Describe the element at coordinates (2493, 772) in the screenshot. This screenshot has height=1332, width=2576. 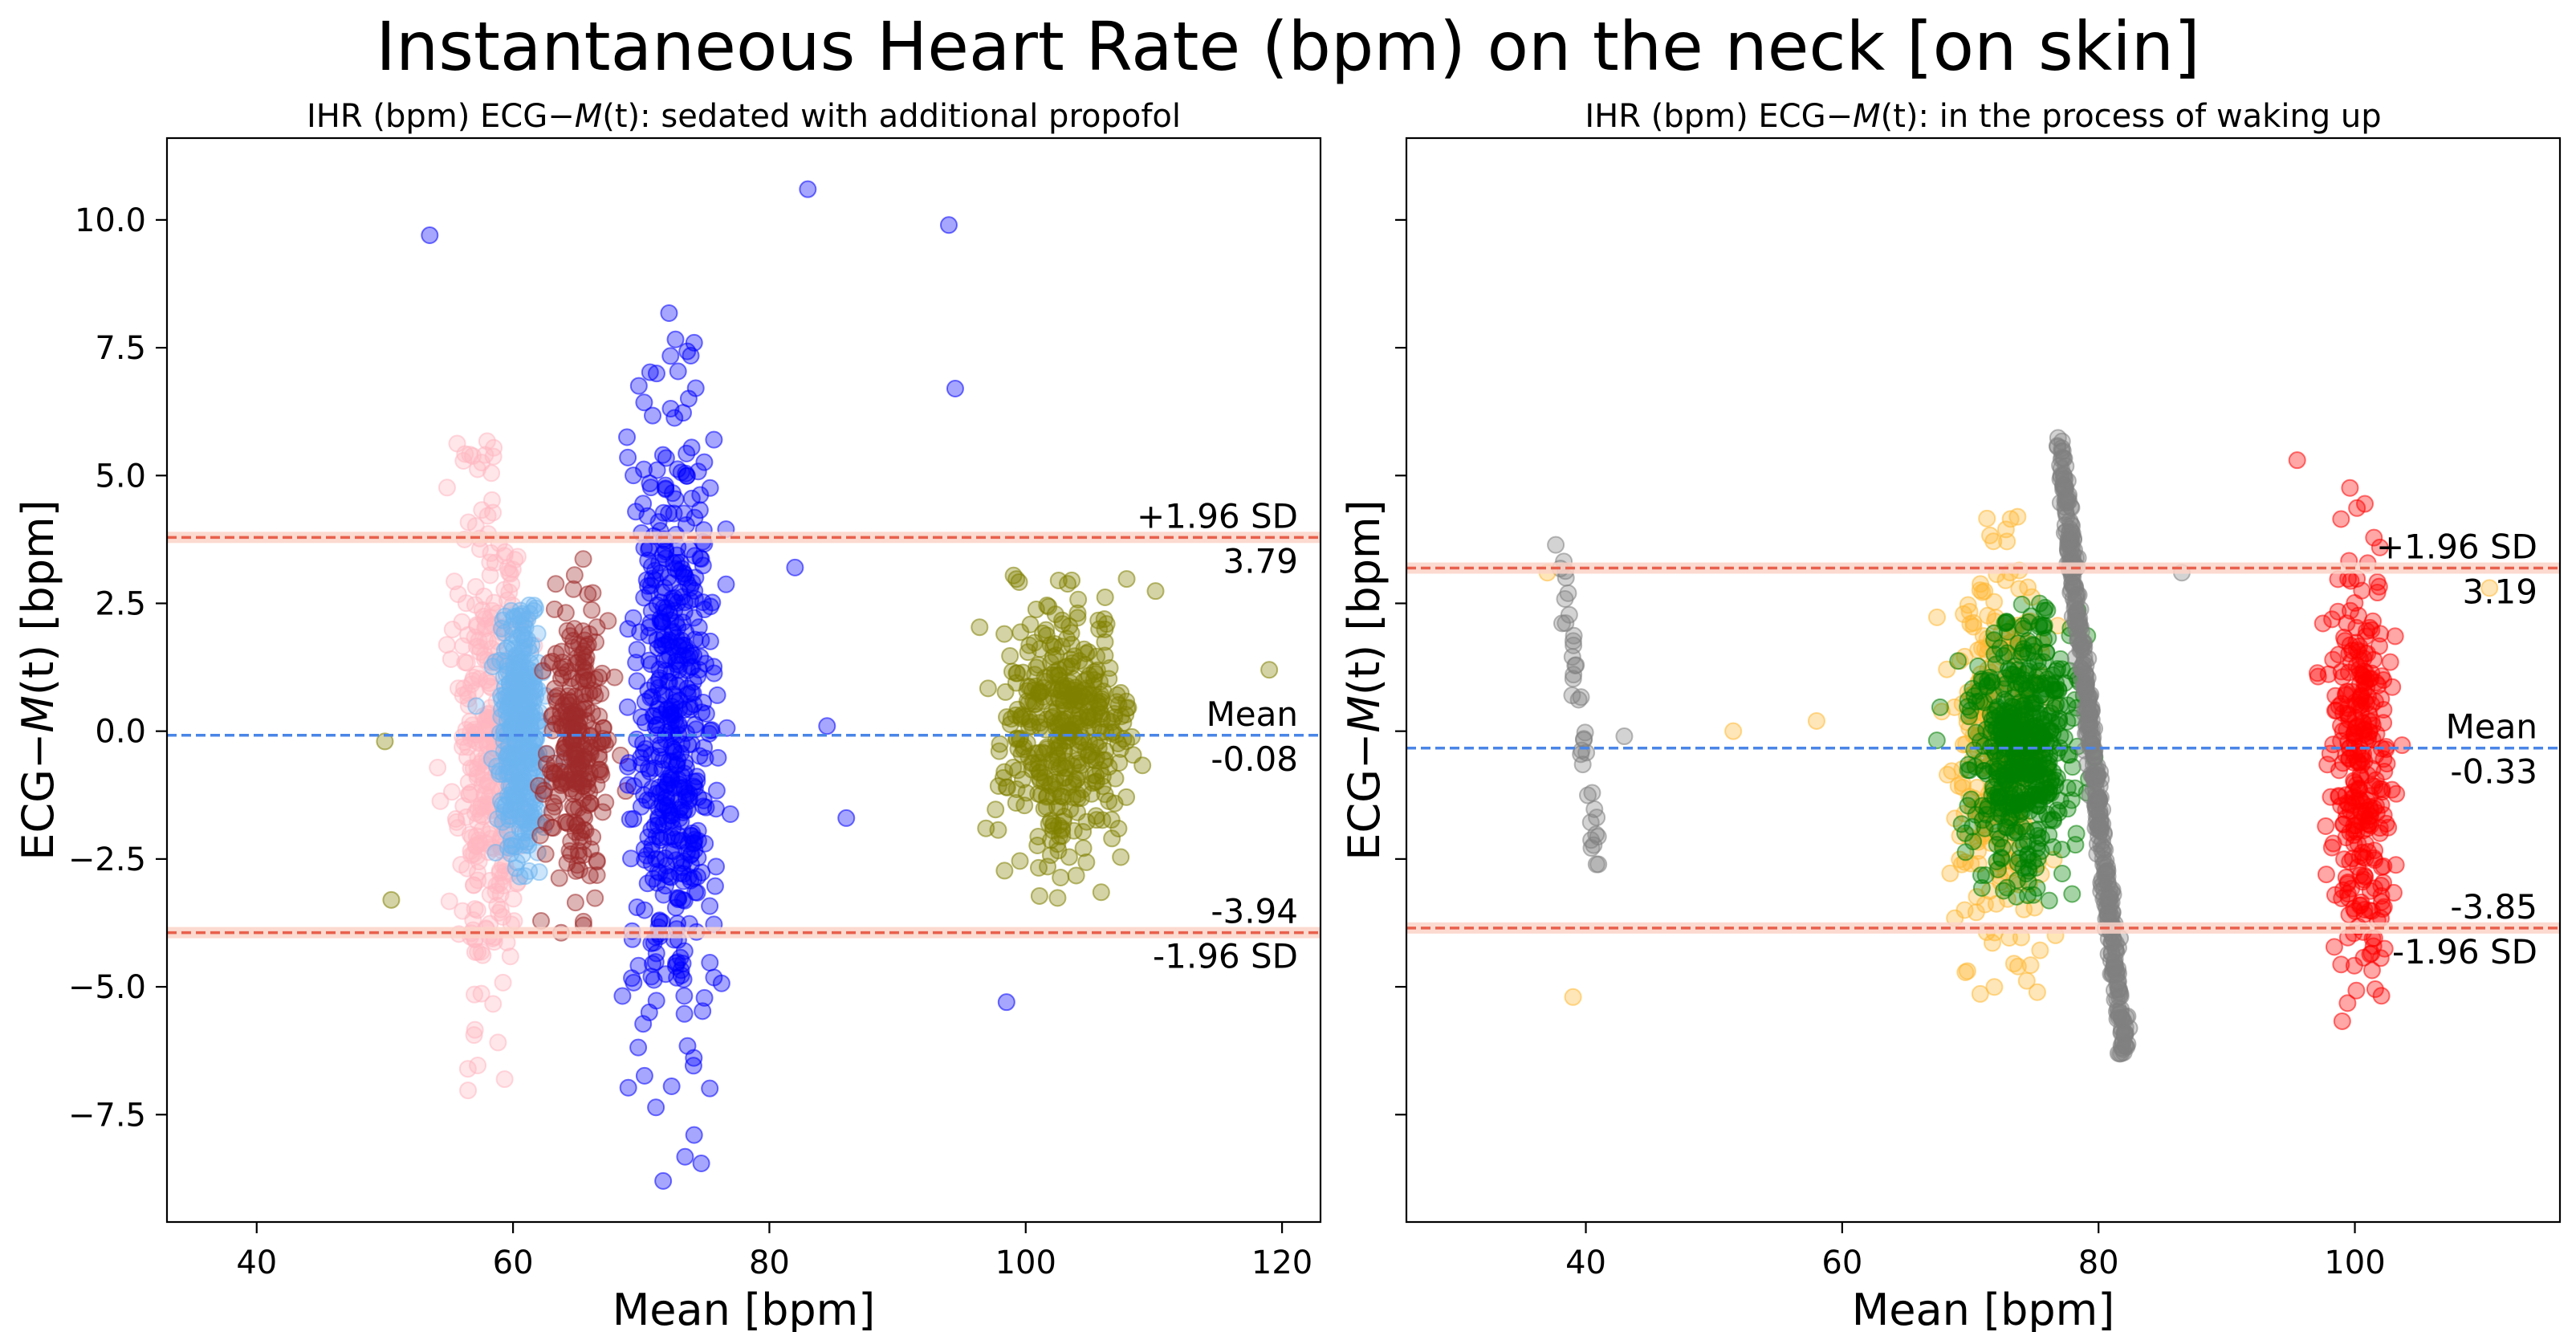
I see `mean-value: -0.33` at that location.